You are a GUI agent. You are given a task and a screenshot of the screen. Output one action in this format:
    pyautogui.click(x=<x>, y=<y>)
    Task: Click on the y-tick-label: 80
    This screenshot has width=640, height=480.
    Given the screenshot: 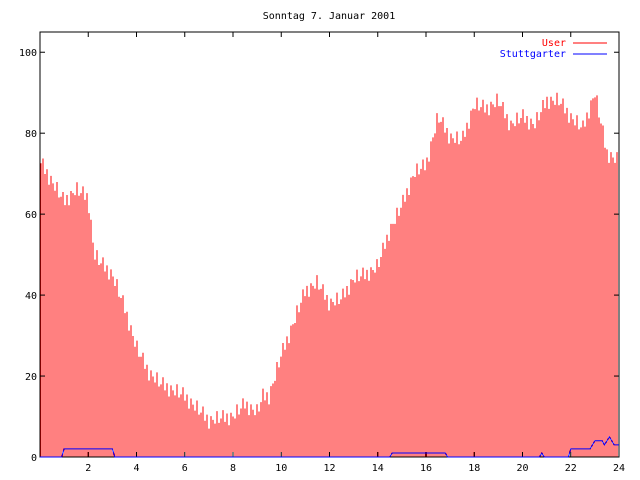 What is the action you would take?
    pyautogui.click(x=31, y=134)
    